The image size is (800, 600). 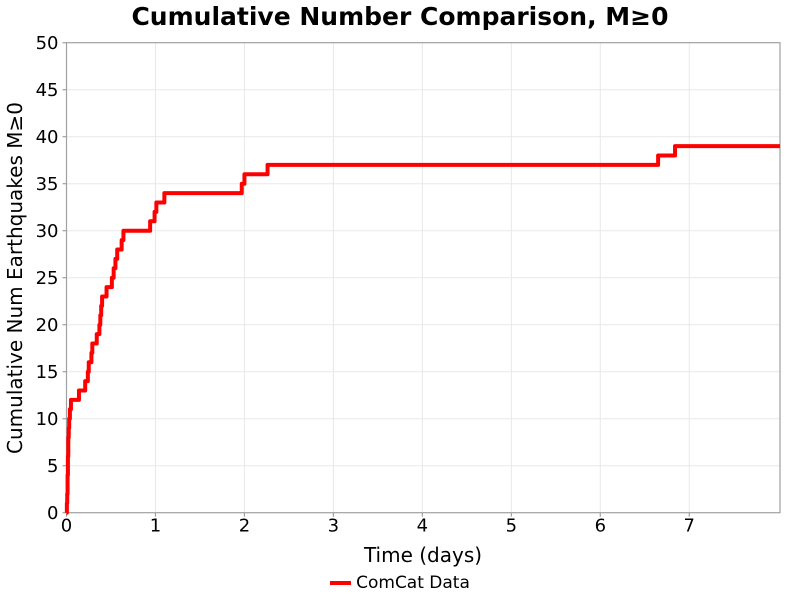 What do you see at coordinates (47, 184) in the screenshot?
I see `y-tick-label: 35` at bounding box center [47, 184].